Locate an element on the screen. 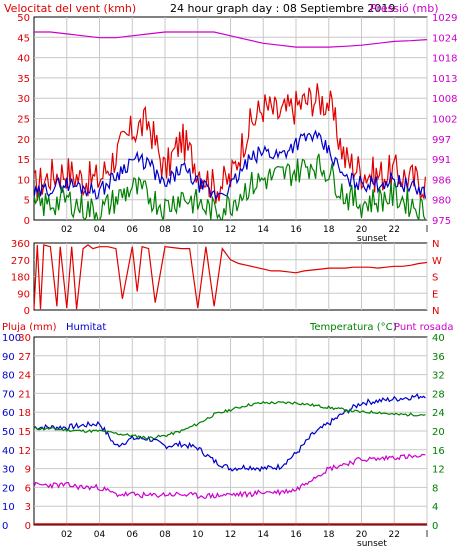  pressure-tick-label: 975 is located at coordinates (441, 221).